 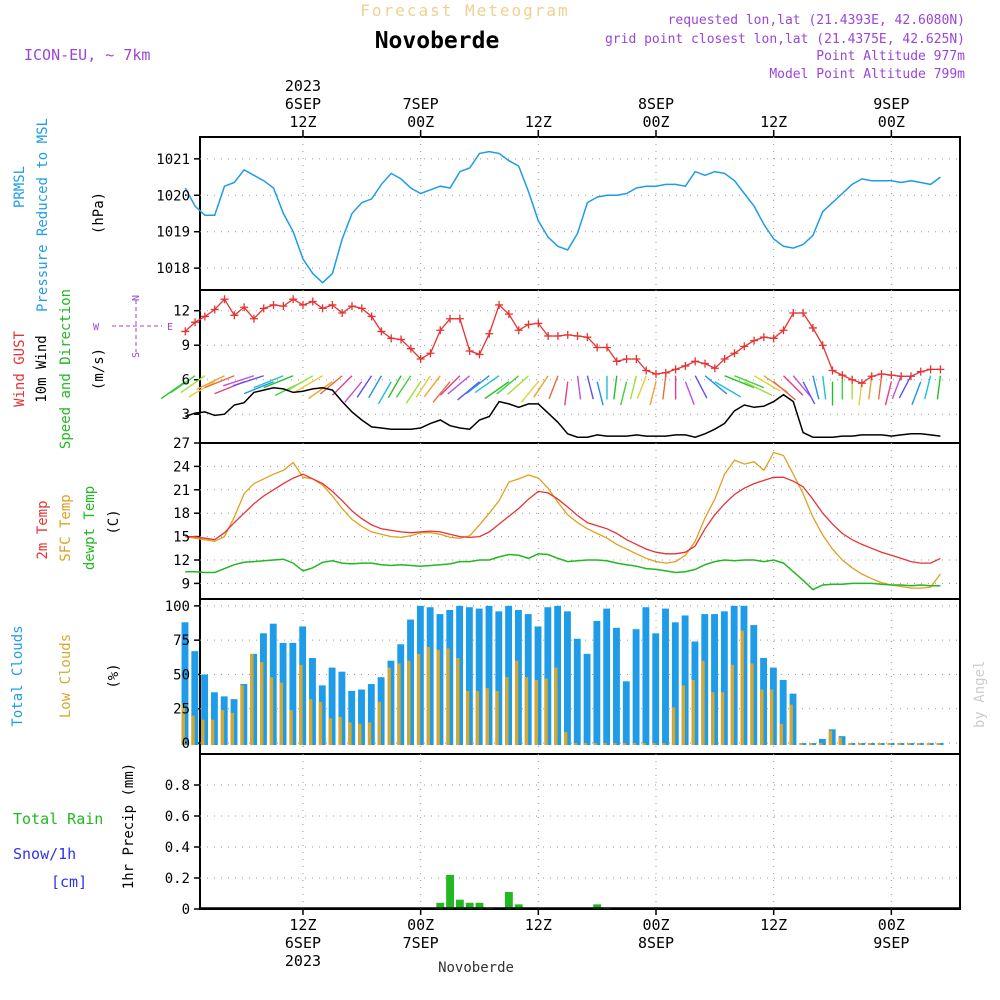 I want to click on time-label-bottom: 9SEP, so click(x=891, y=943).